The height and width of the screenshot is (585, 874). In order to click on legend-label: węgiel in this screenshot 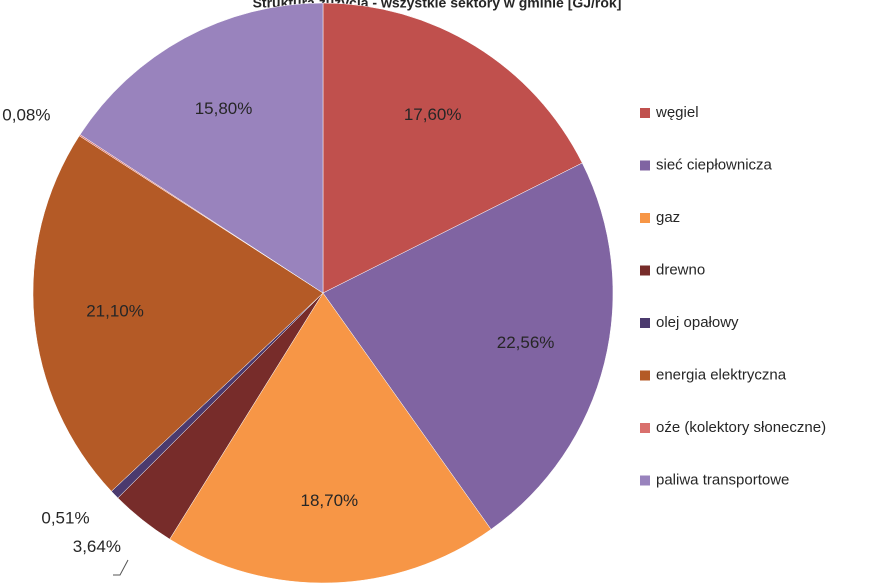, I will do `click(677, 112)`.